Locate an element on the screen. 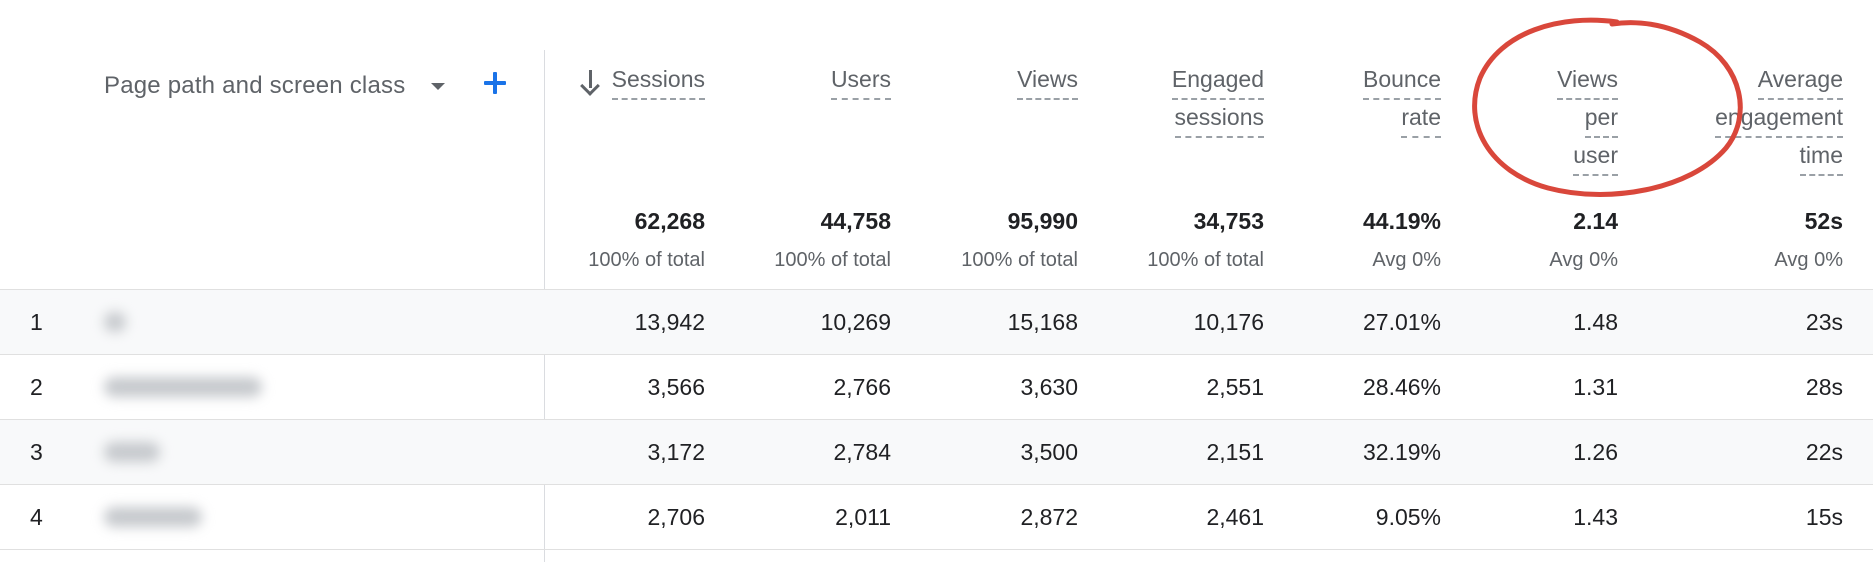  cell-views-per-user: 1.26 is located at coordinates (1595, 452).